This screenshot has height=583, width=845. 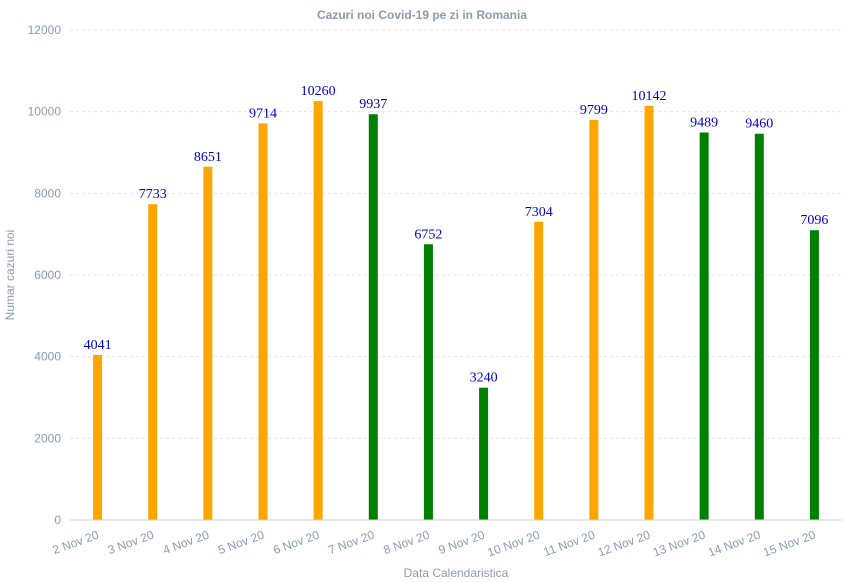 What do you see at coordinates (47, 438) in the screenshot?
I see `y-tick-label: 2000` at bounding box center [47, 438].